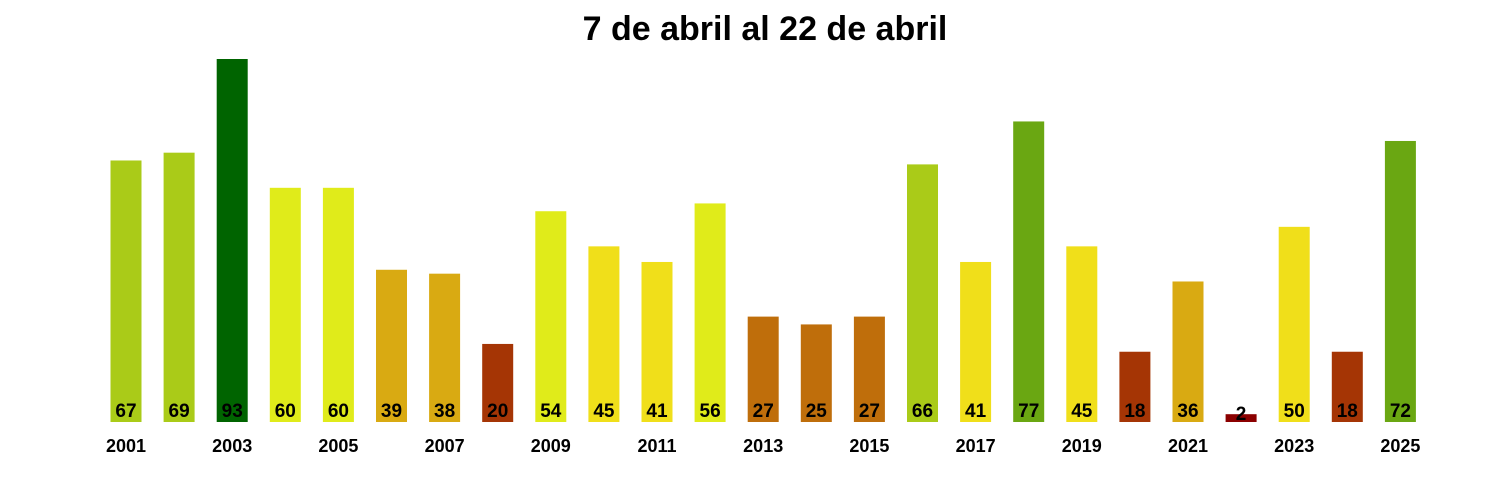 The image size is (1500, 500). What do you see at coordinates (338, 411) in the screenshot?
I see `value-label-2005: 60` at bounding box center [338, 411].